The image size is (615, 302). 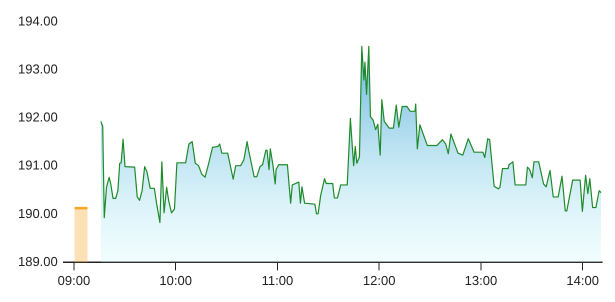 I want to click on y-tick-label: 193.00, so click(x=38, y=69).